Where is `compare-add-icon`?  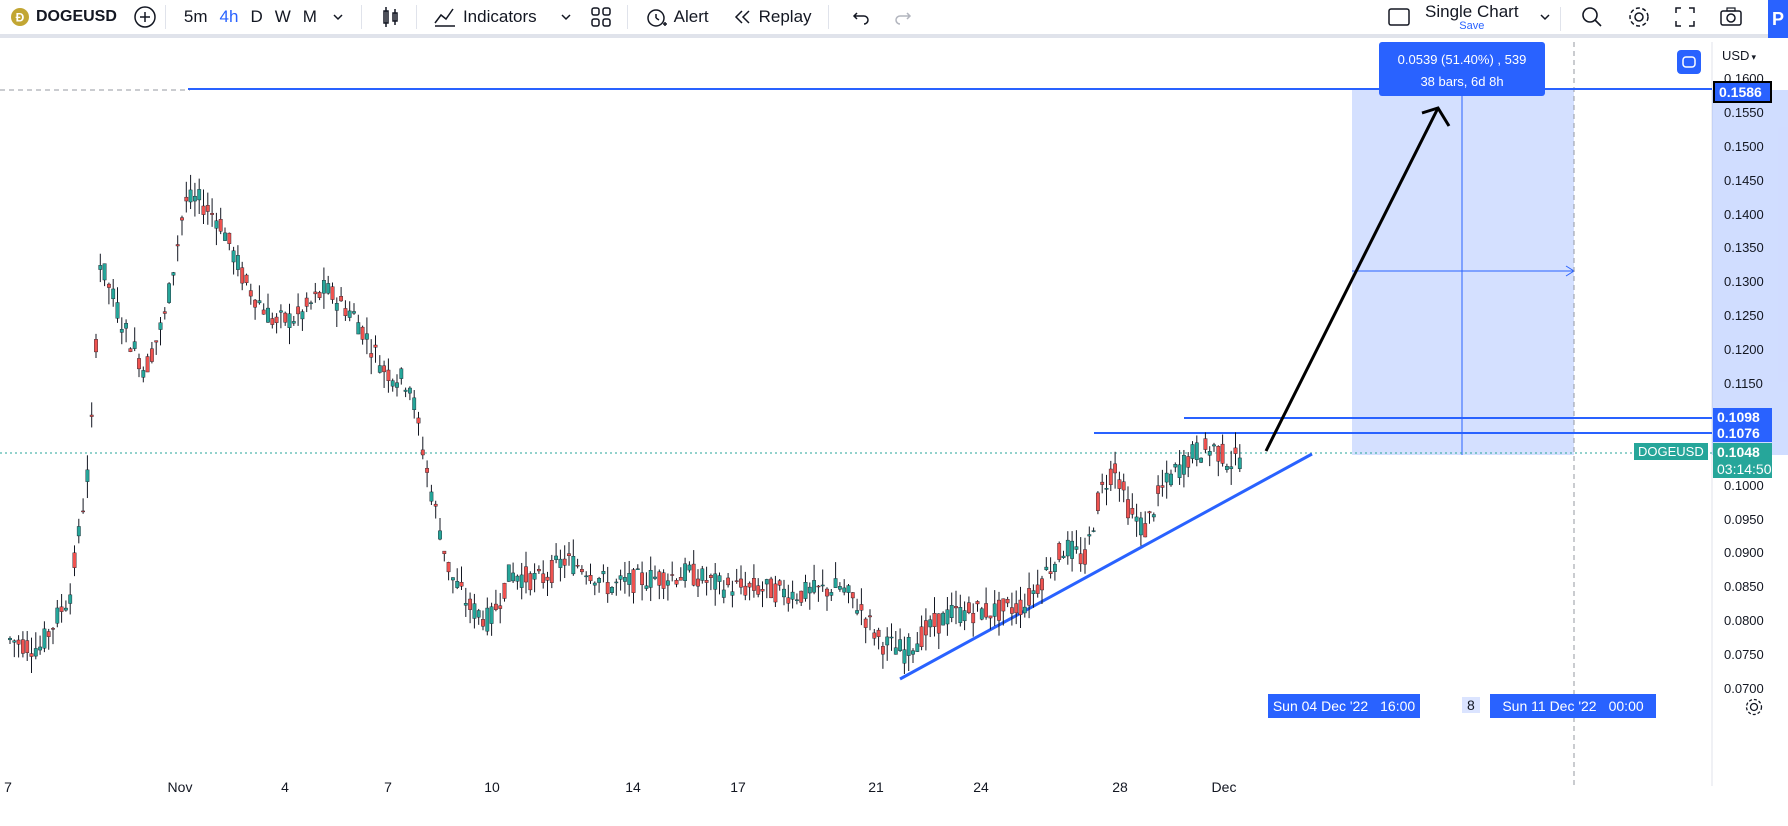 compare-add-icon is located at coordinates (145, 18).